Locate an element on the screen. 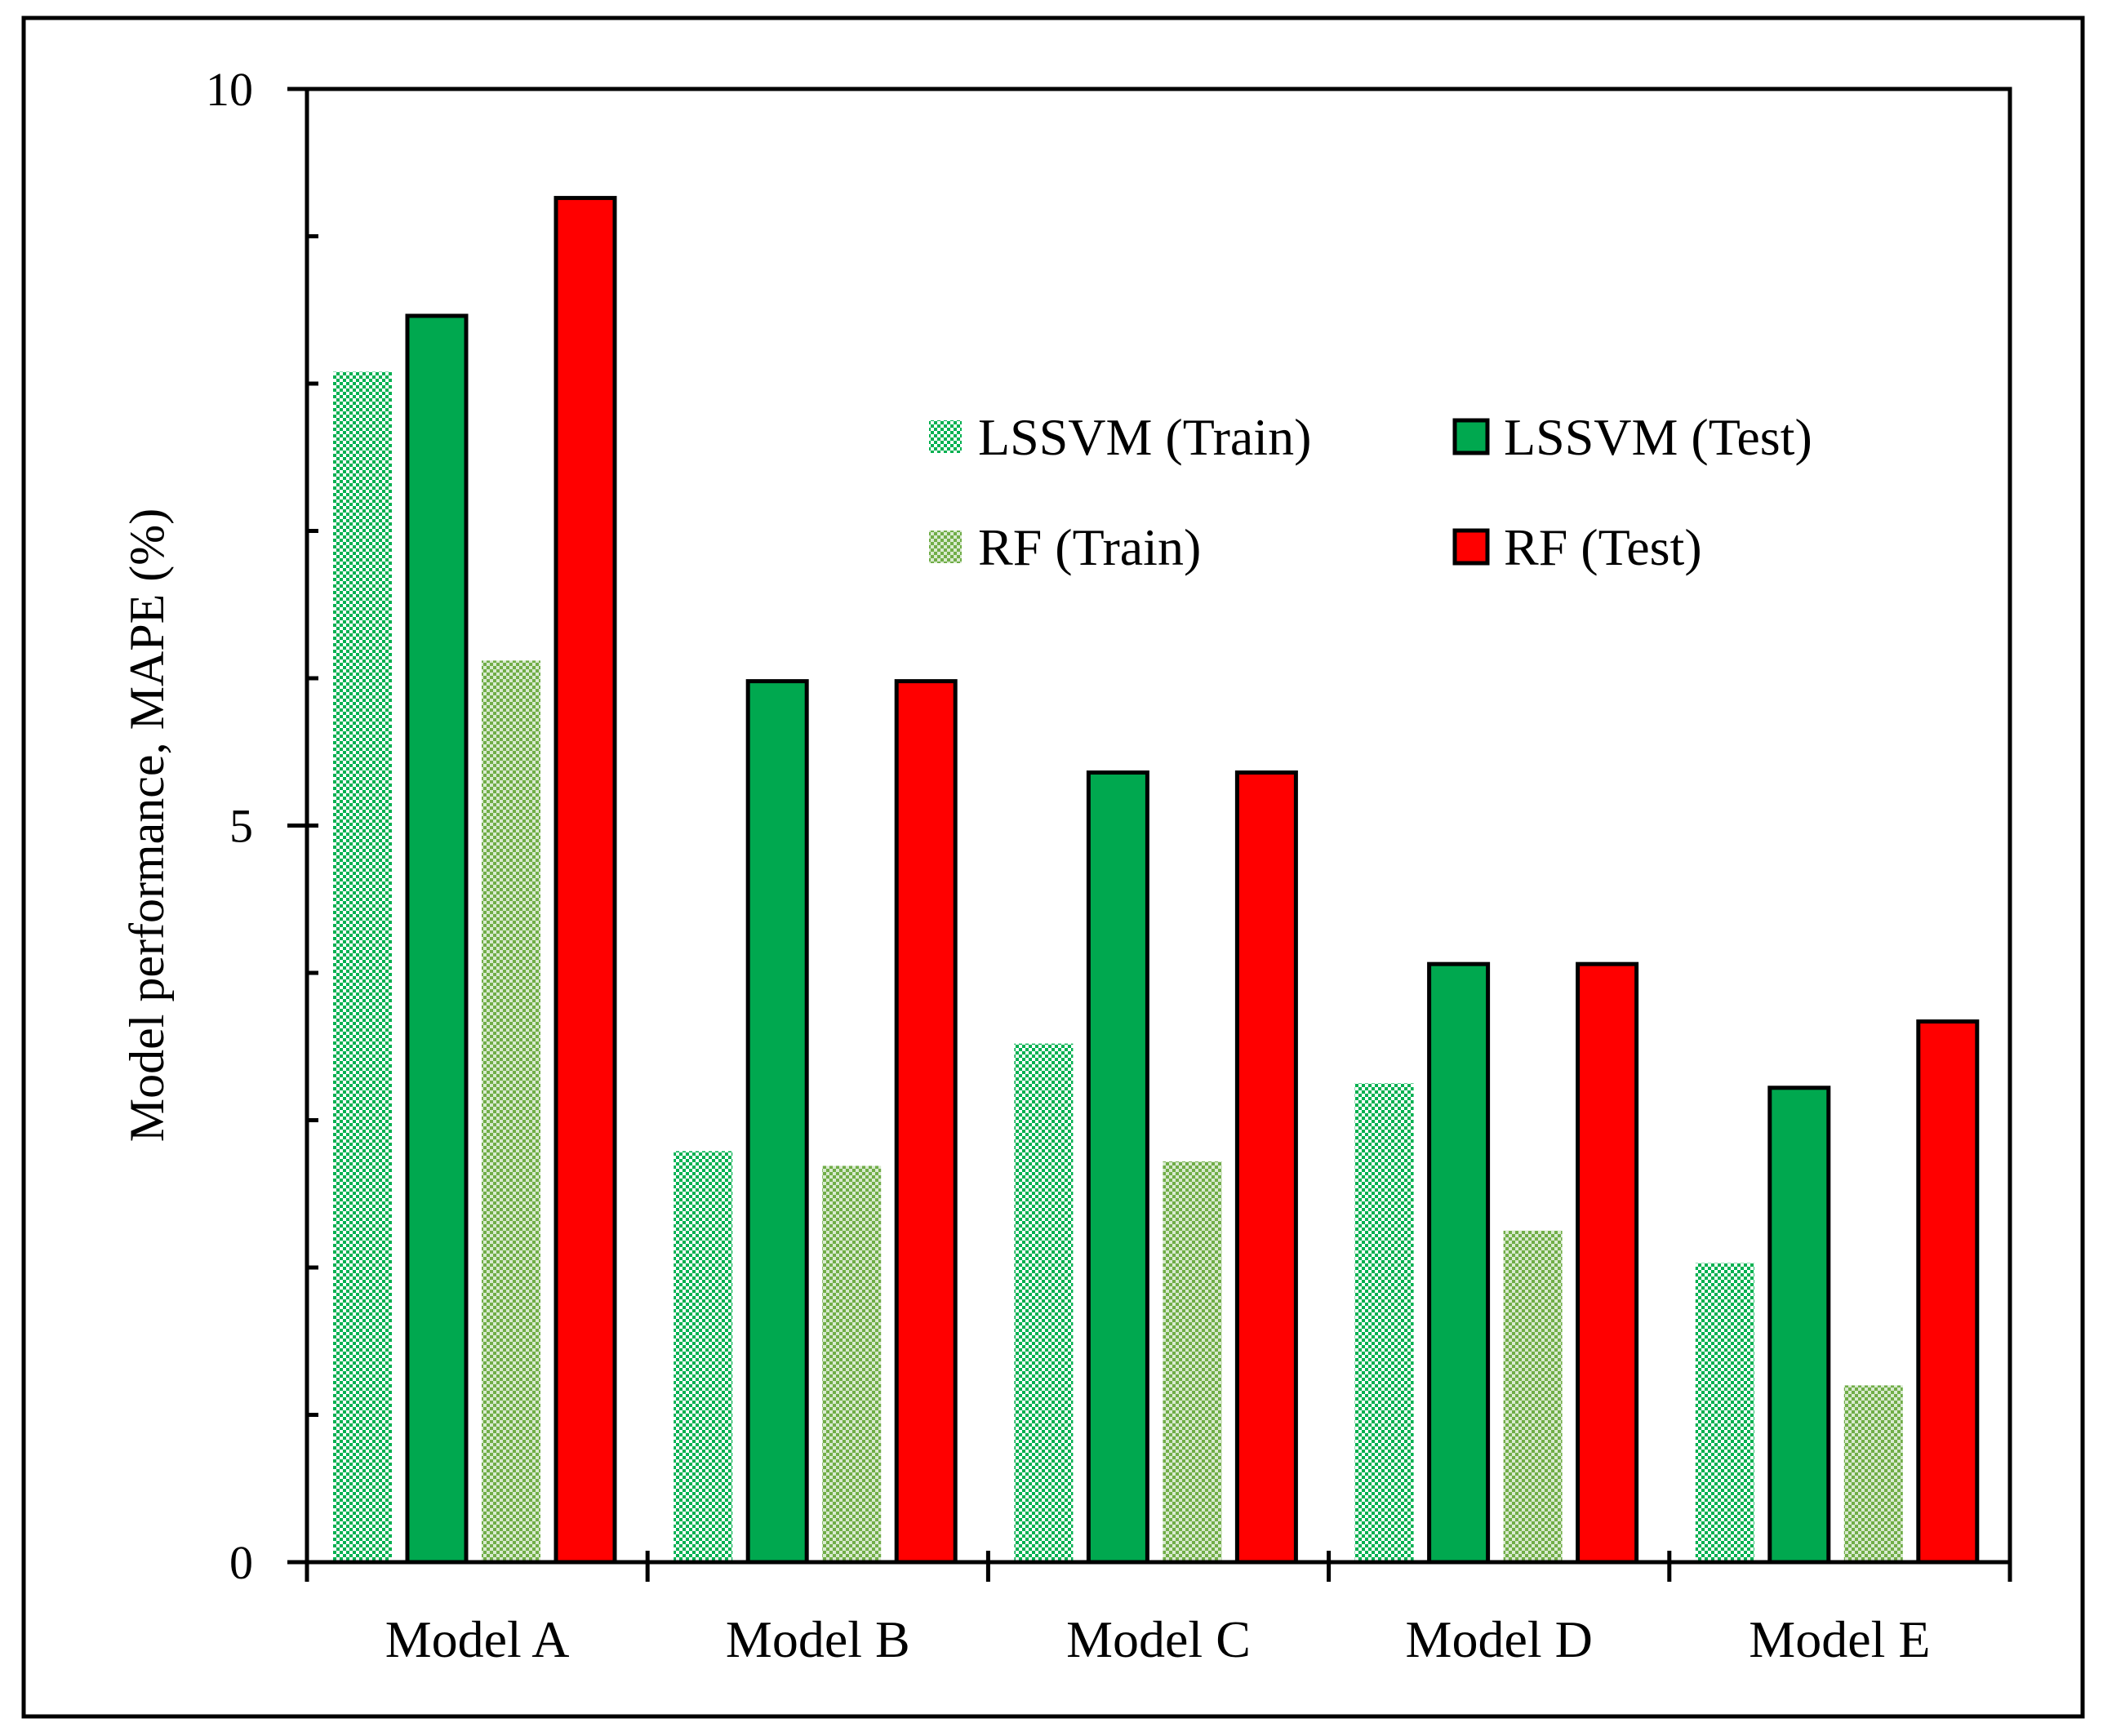 The height and width of the screenshot is (1736, 2103). y-tick-label: 10 is located at coordinates (230, 89).